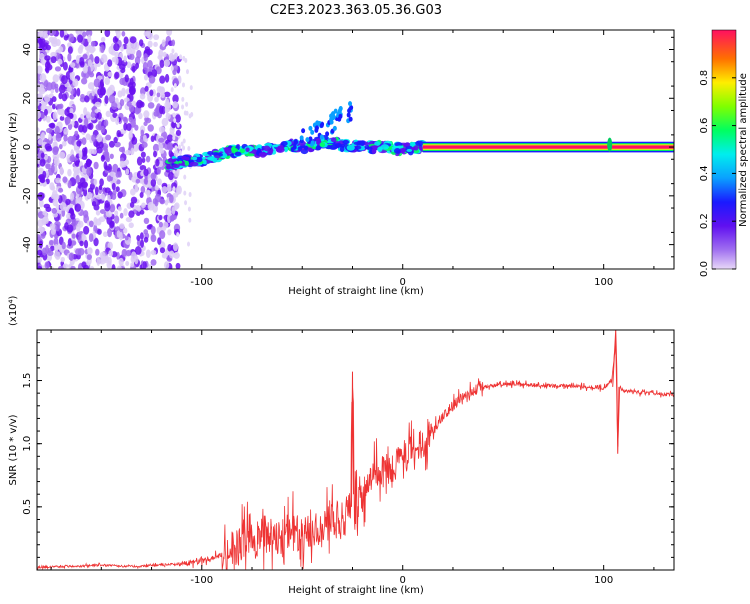 Image resolution: width=750 pixels, height=604 pixels. What do you see at coordinates (704, 221) in the screenshot?
I see `colorbar-tick-label: 0.2` at bounding box center [704, 221].